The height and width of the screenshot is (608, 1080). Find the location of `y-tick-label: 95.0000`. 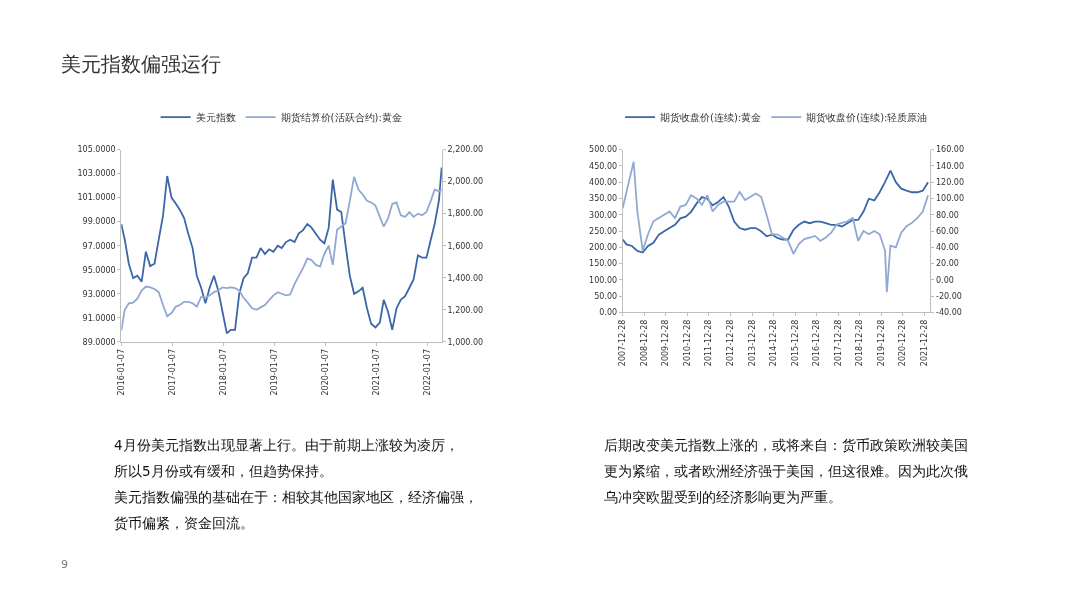

y-tick-label: 95.0000 is located at coordinates (99, 270).